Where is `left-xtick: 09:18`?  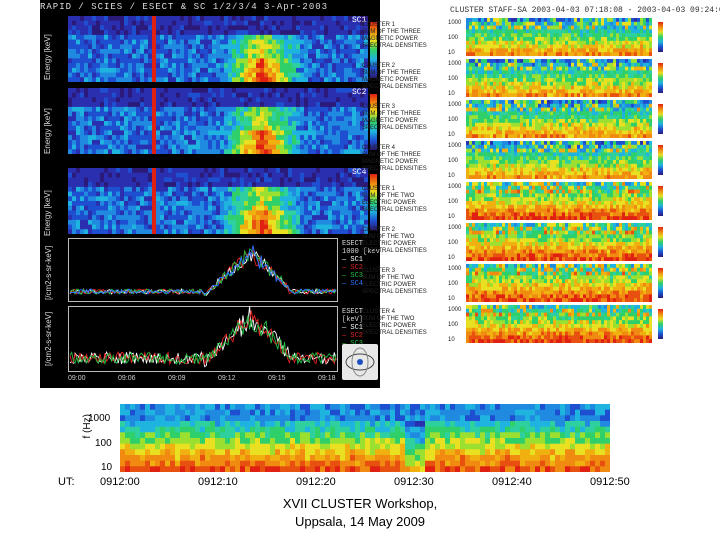 left-xtick: 09:18 is located at coordinates (327, 378).